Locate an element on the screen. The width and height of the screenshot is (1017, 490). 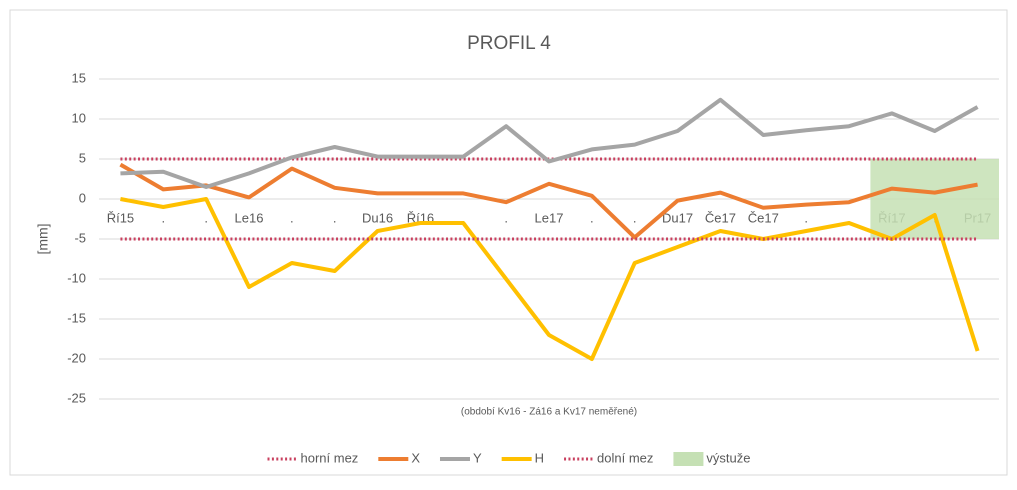
legend-label: H is located at coordinates (539, 457).